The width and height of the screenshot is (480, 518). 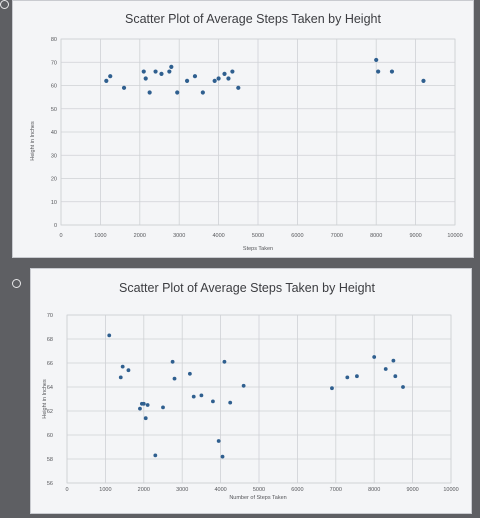 I want to click on radio-option-bottom, so click(x=16, y=283).